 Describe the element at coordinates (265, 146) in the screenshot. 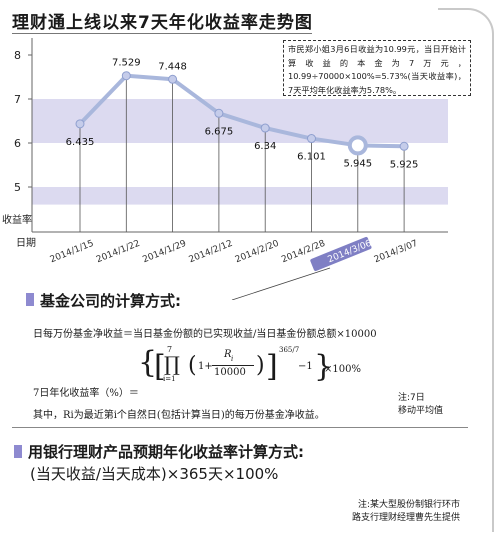

I see `value-label-4: 6.34` at that location.